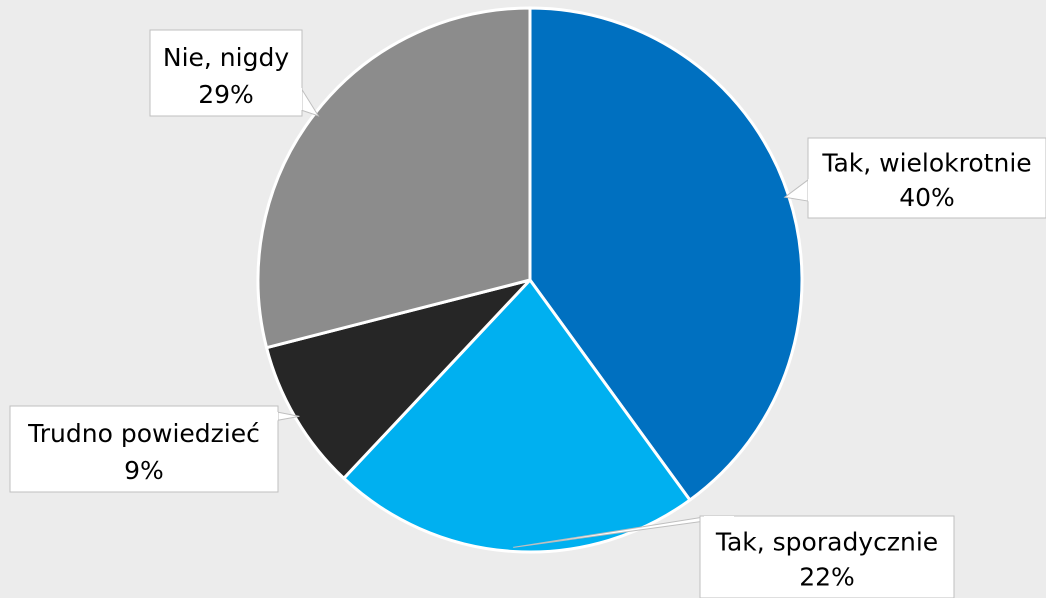 This screenshot has height=598, width=1046. What do you see at coordinates (826, 541) in the screenshot?
I see `category-label: Tak, sporadycznie` at bounding box center [826, 541].